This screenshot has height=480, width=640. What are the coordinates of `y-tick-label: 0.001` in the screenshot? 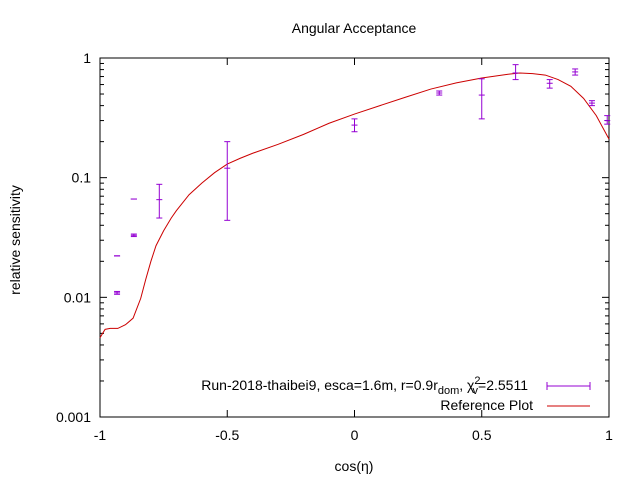 It's located at (73, 417).